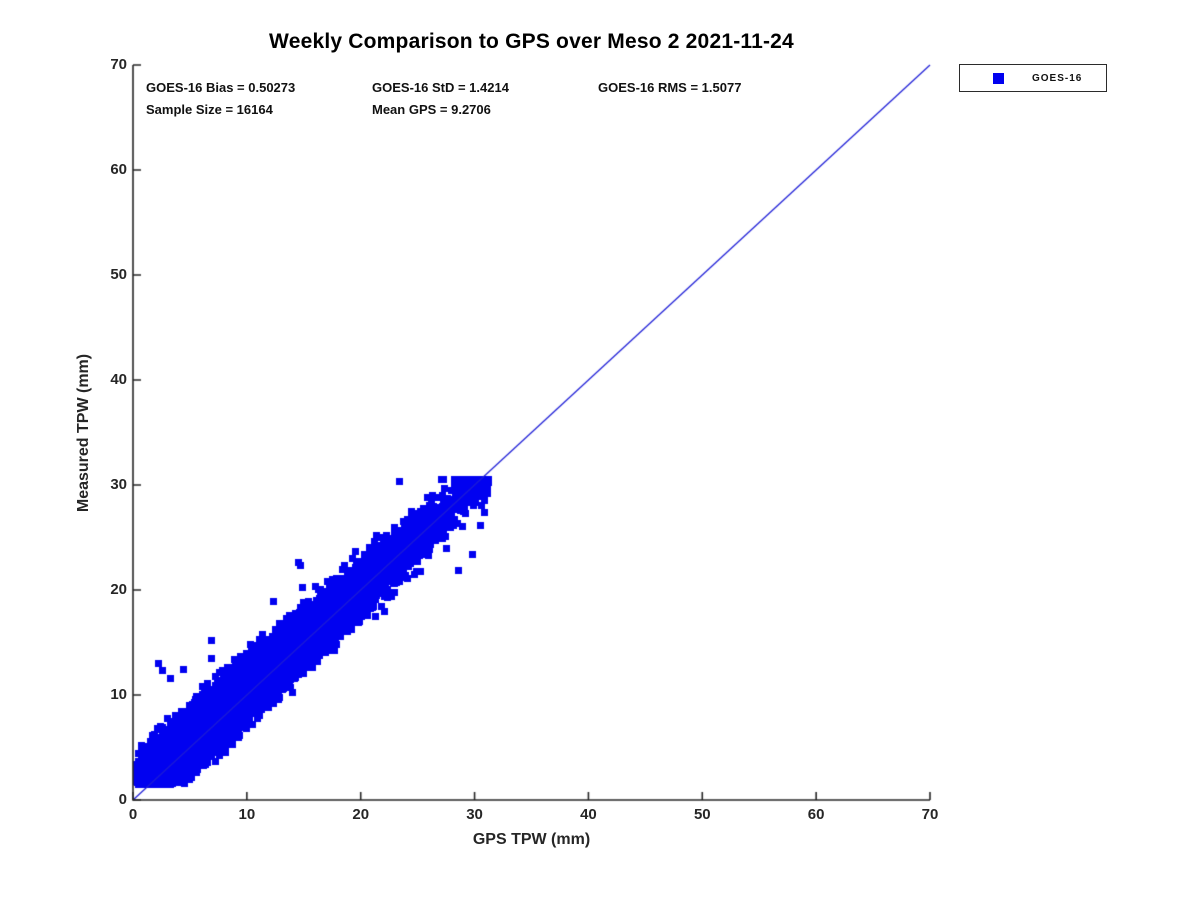  I want to click on x-tick-label: 50, so click(702, 814).